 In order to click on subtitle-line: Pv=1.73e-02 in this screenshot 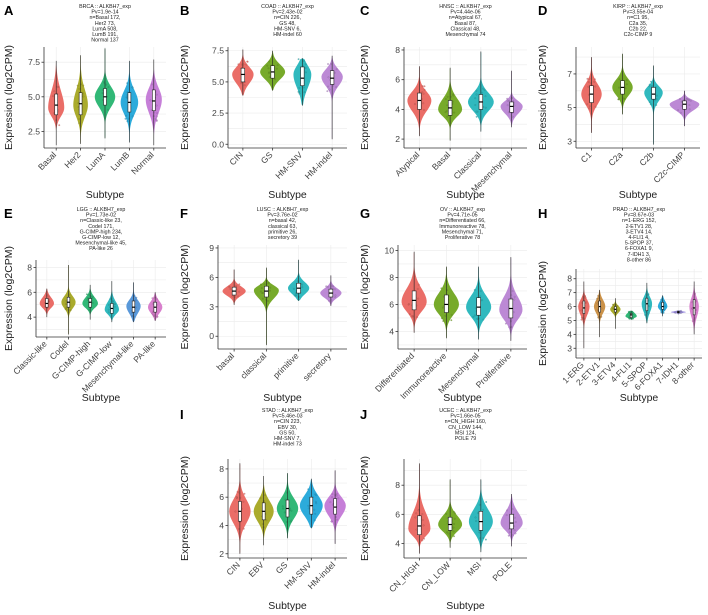, I will do `click(101, 216)`.